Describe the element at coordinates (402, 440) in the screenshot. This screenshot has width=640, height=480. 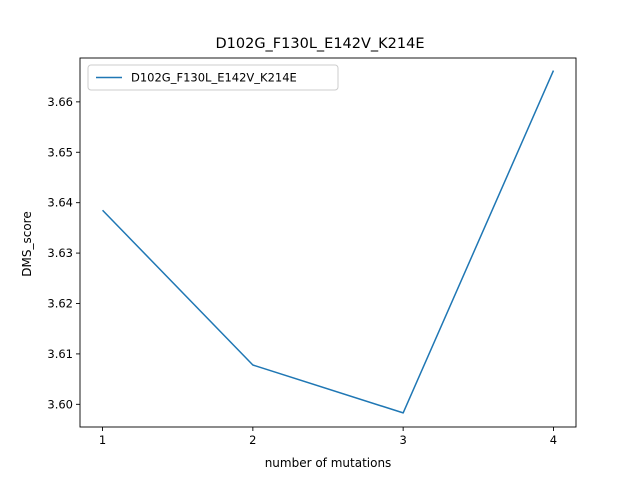
I see `x-tick-label: 3` at that location.